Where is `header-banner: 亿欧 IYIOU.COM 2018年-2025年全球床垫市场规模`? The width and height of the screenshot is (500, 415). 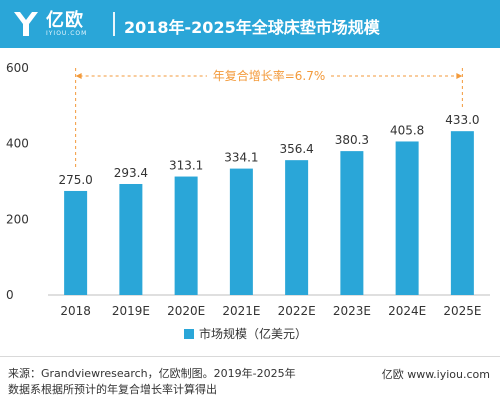
header-banner: 亿欧 IYIOU.COM 2018年-2025年全球床垫市场规模 is located at coordinates (250, 24).